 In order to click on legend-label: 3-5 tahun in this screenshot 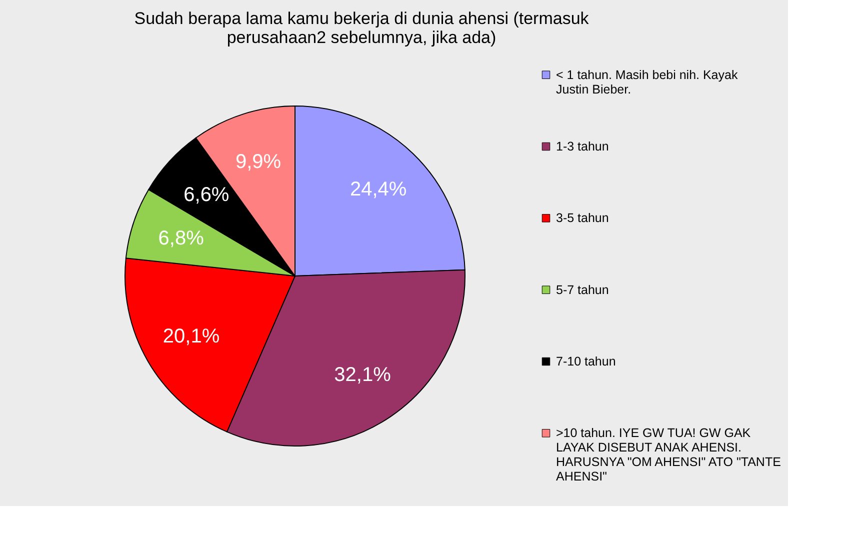, I will do `click(582, 218)`.